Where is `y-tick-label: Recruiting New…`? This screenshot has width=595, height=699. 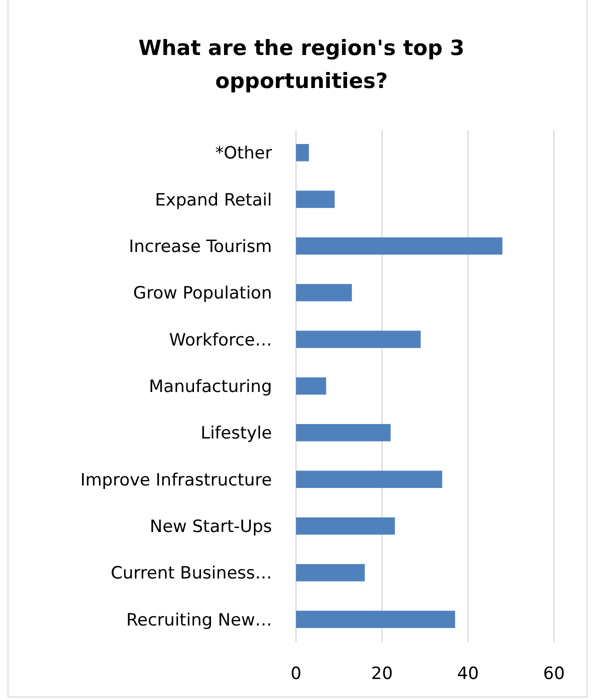 y-tick-label: Recruiting New… is located at coordinates (199, 620).